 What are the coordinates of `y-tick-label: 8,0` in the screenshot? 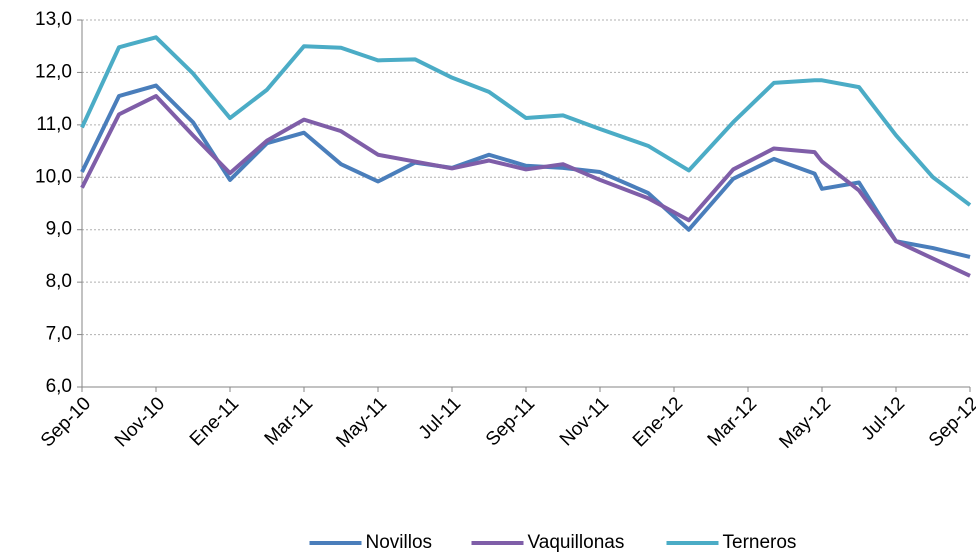 It's located at (59, 281).